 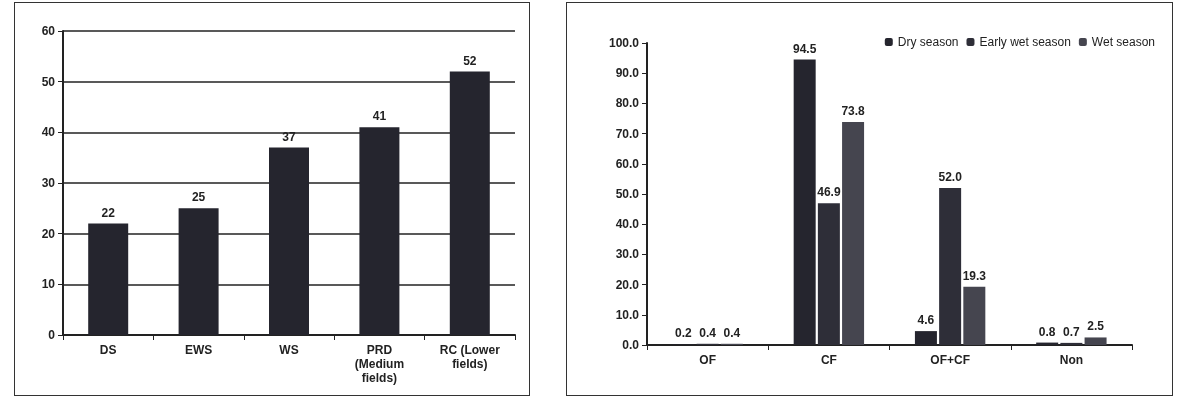 I want to click on y-tick-label: 70.0, so click(x=627, y=133).